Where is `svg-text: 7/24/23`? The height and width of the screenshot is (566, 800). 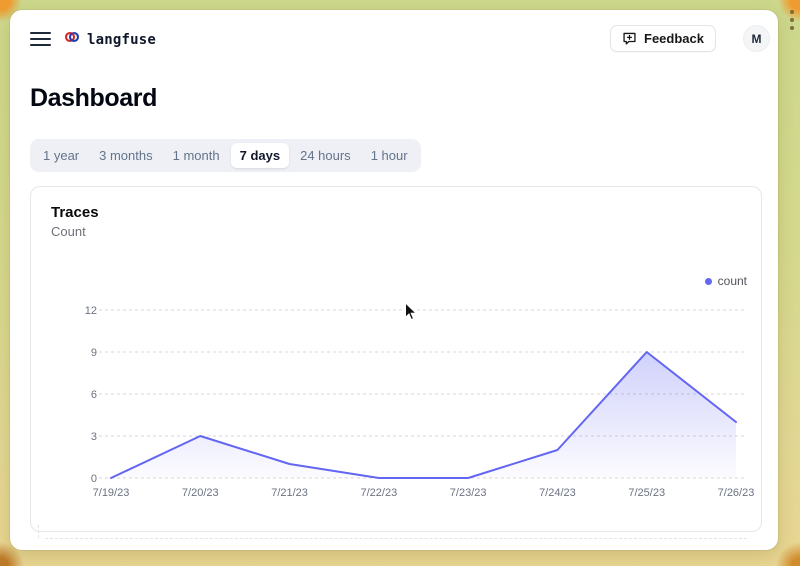 svg-text: 7/24/23 is located at coordinates (557, 493).